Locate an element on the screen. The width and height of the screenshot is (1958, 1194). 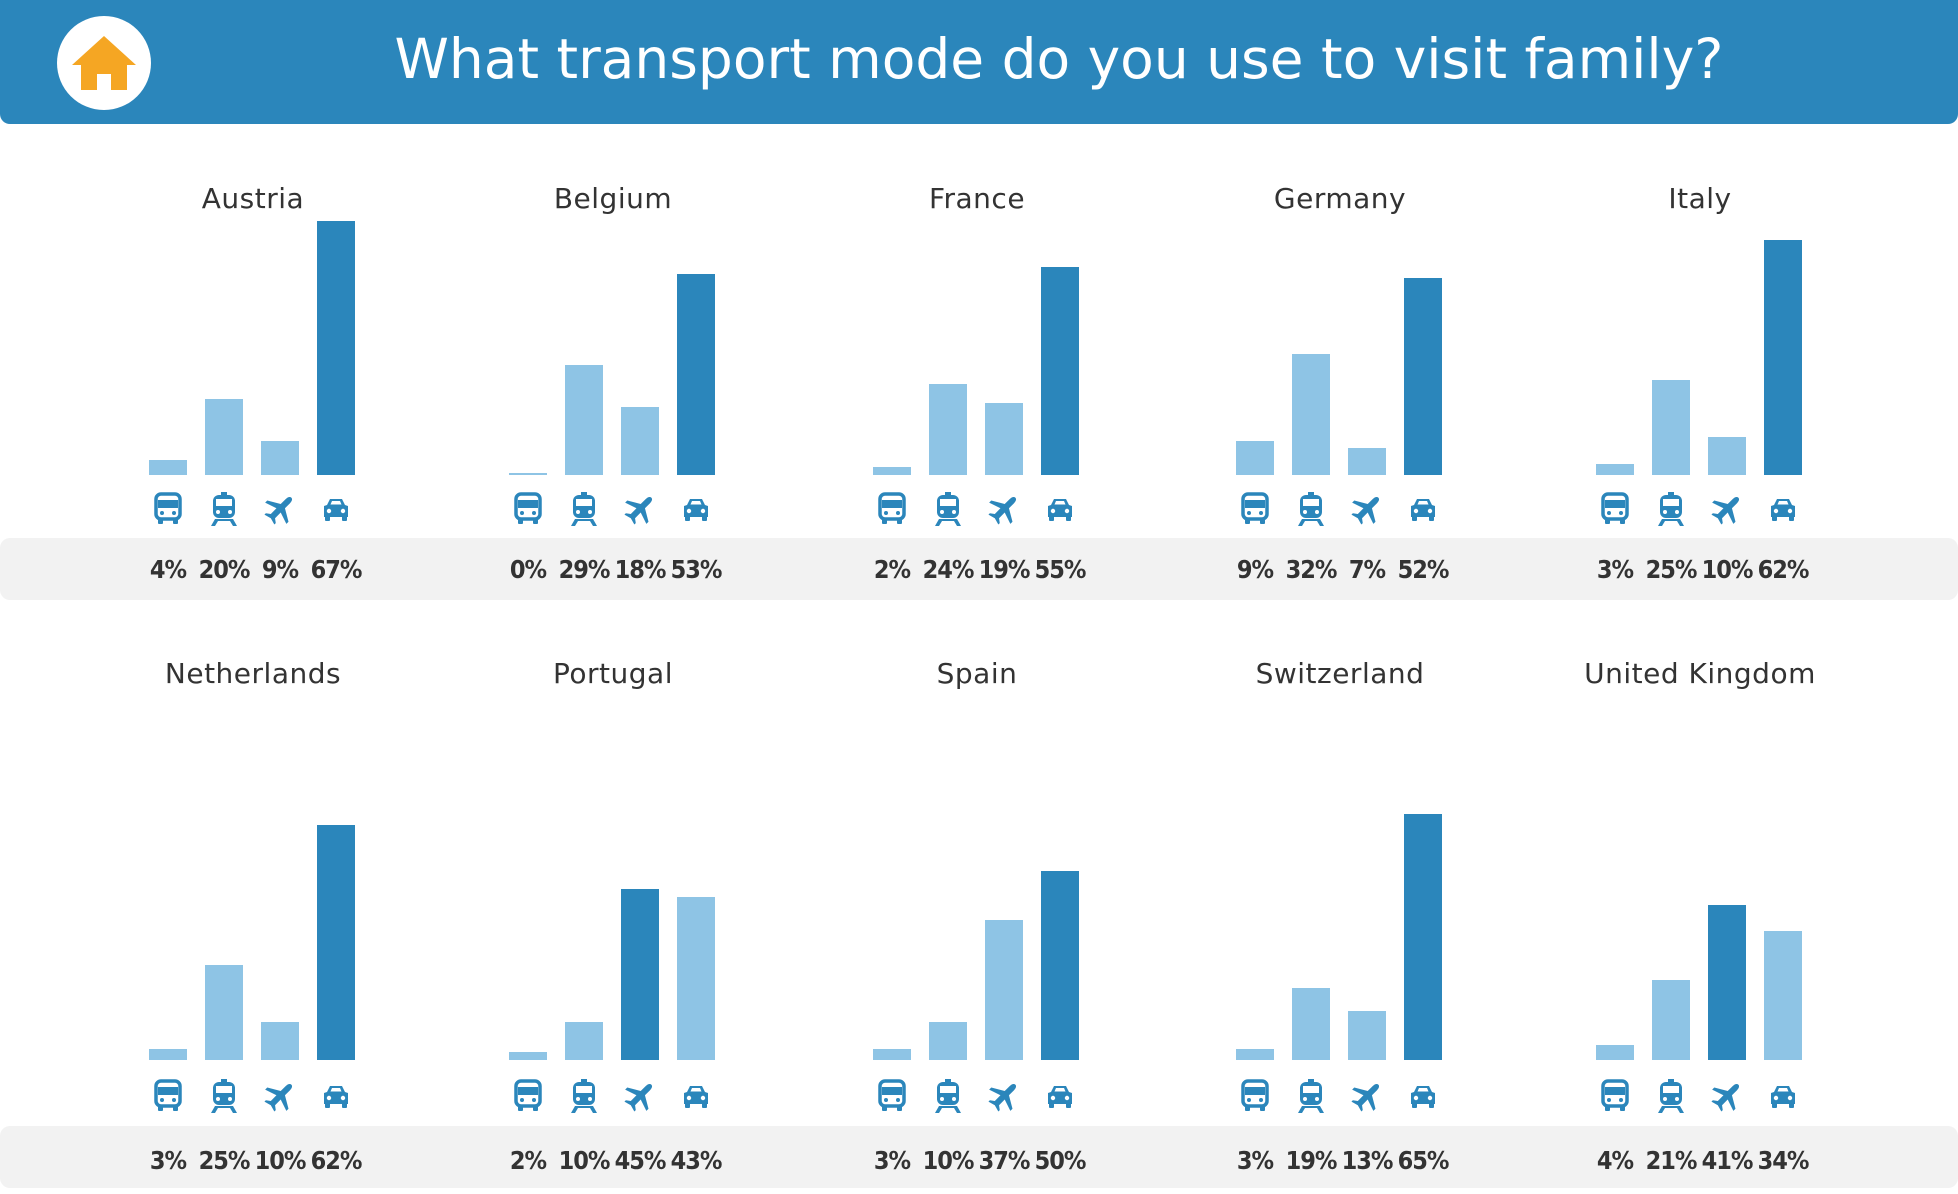
bar-germany-bus is located at coordinates (1255, 457).